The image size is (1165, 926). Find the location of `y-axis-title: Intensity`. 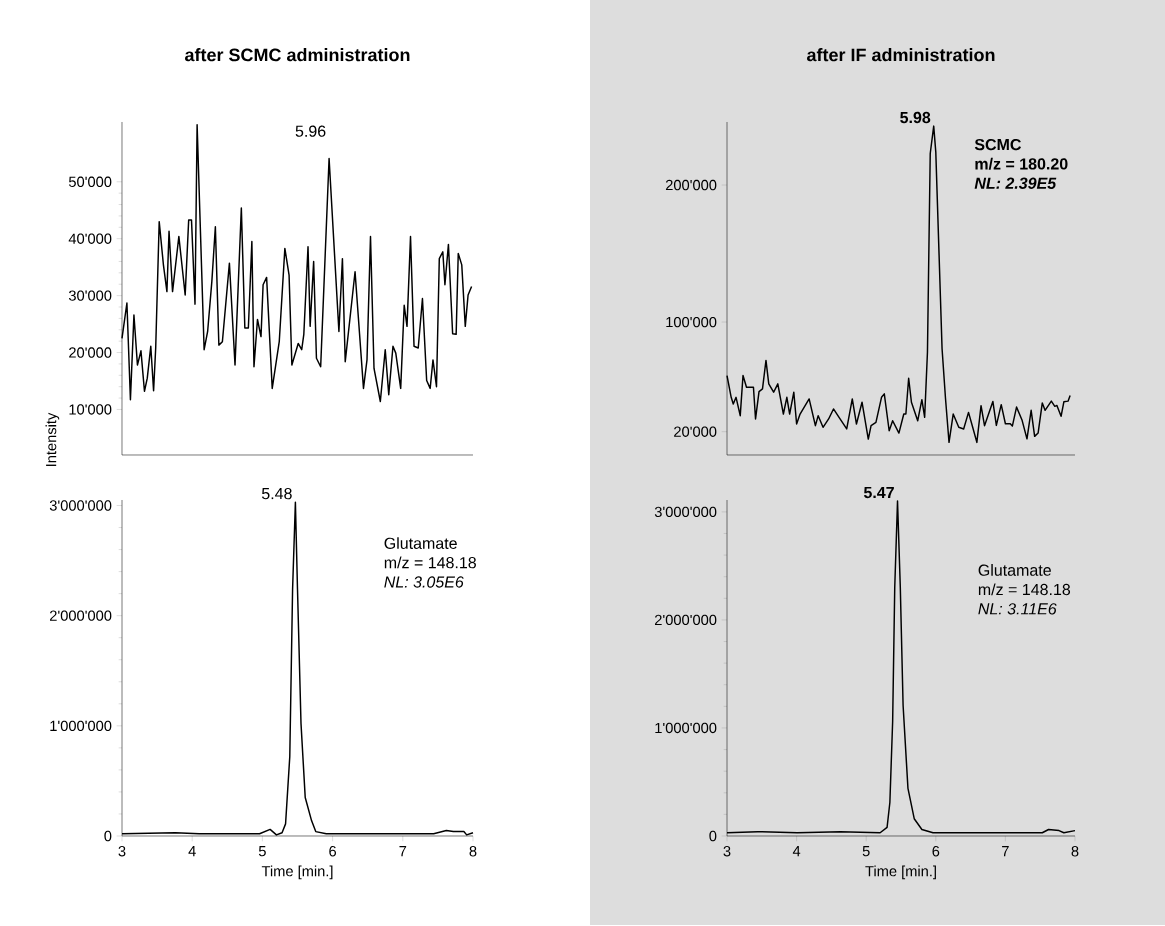

y-axis-title: Intensity is located at coordinates (52, 439).